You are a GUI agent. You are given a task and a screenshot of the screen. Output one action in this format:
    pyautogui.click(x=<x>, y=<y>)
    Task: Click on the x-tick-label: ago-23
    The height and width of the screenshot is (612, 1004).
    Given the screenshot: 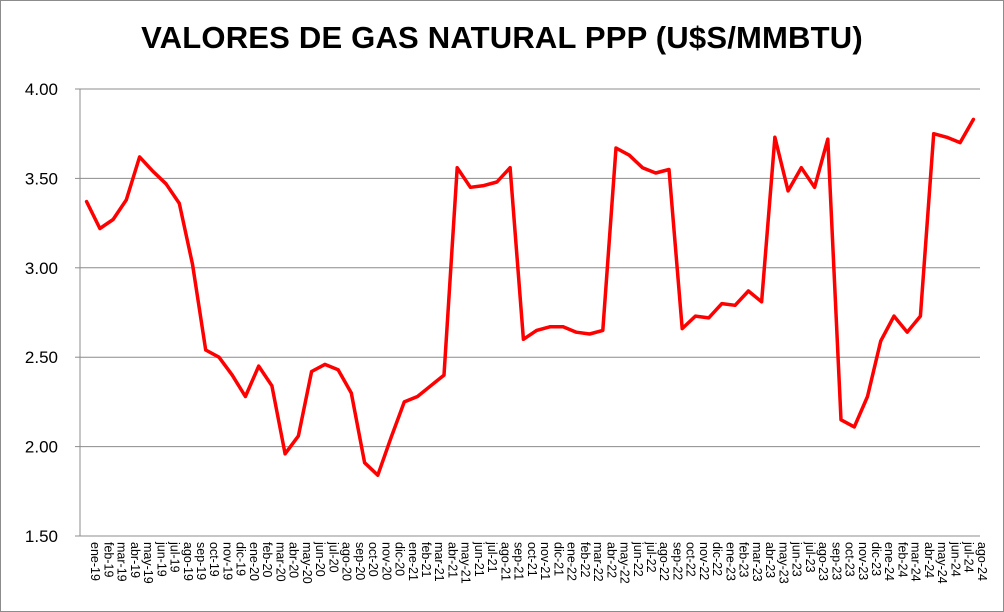 What is the action you would take?
    pyautogui.click(x=823, y=561)
    